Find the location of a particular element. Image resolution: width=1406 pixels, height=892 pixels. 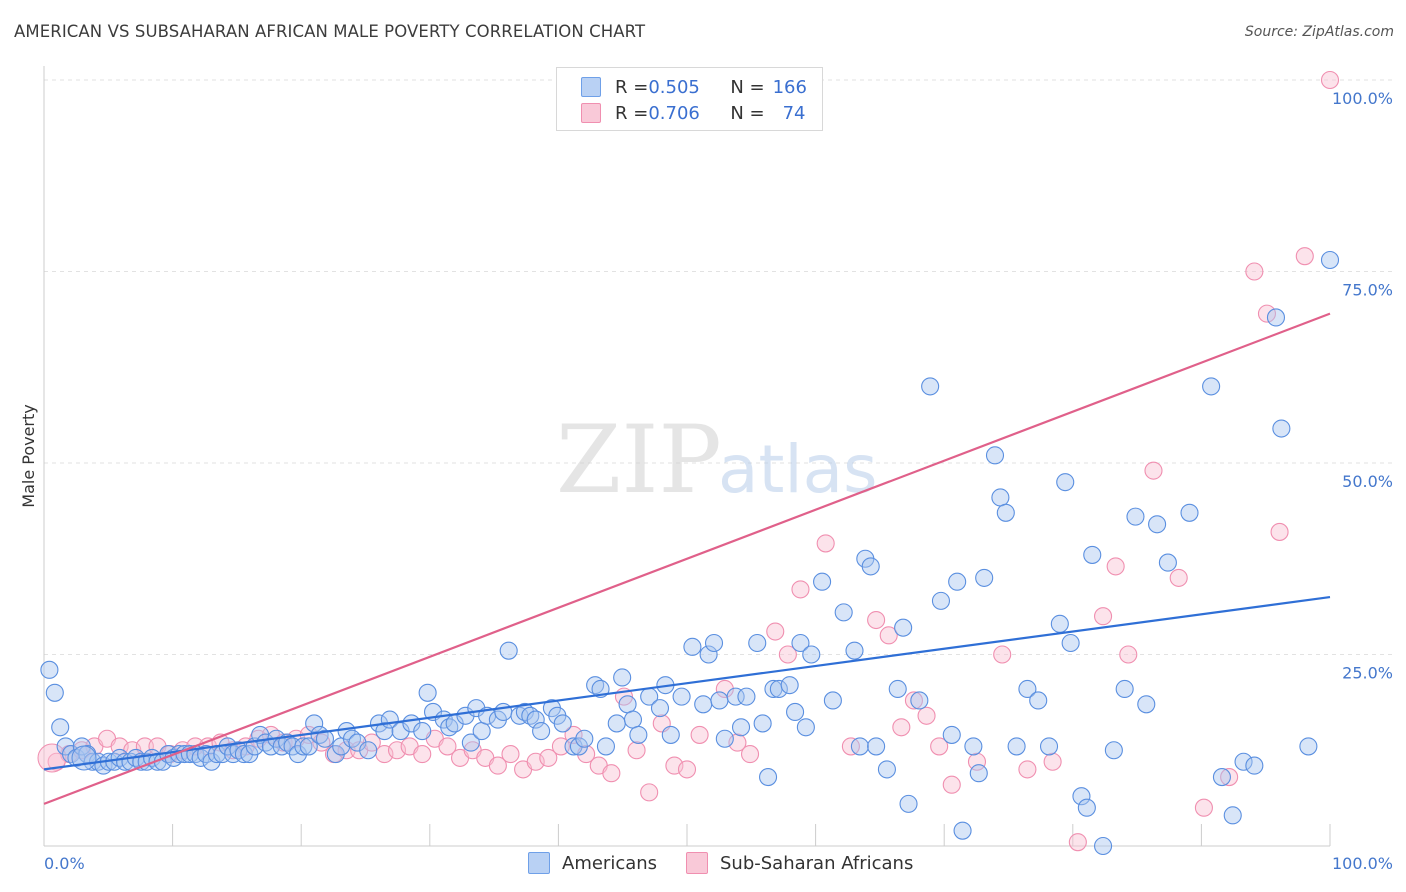

bottom-legend-label-americans: Americans is located at coordinates (610, 863).